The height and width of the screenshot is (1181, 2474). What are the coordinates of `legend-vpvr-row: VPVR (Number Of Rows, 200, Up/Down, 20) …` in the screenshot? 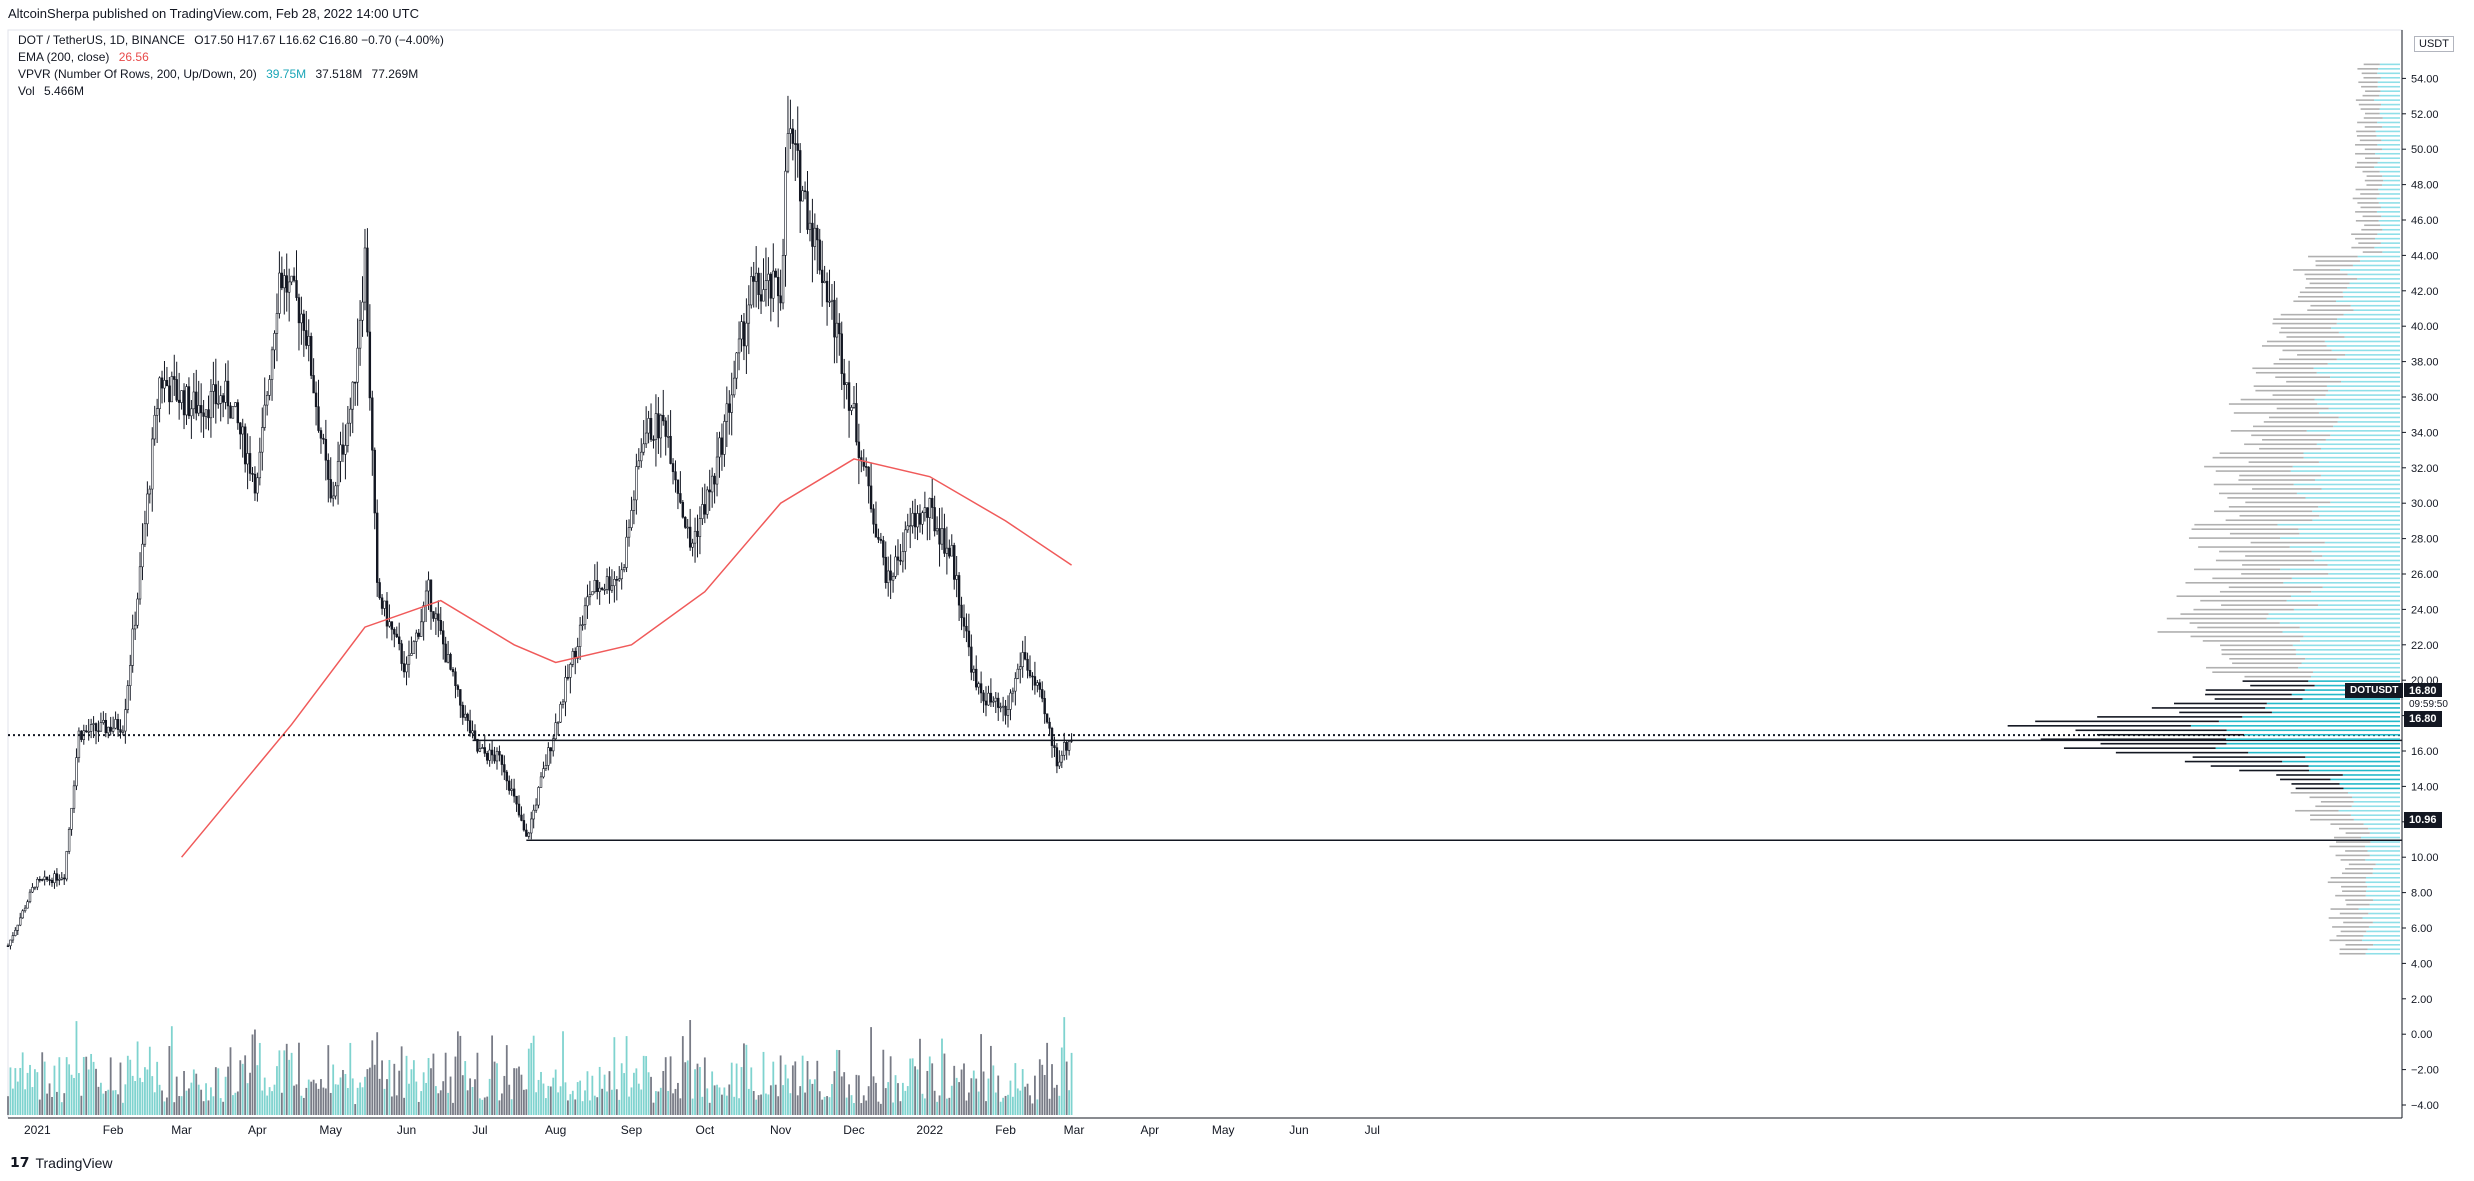 It's located at (234, 74).